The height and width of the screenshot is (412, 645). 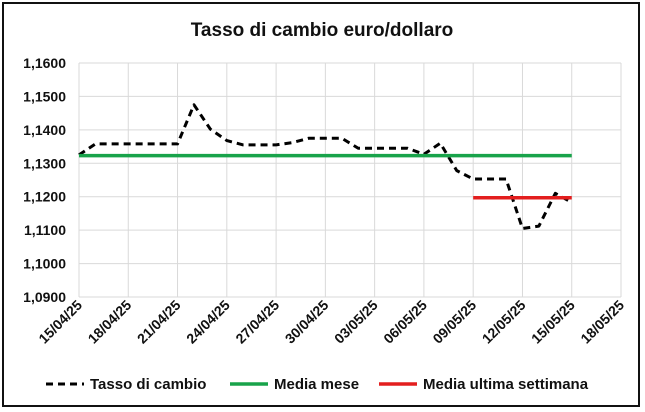 What do you see at coordinates (257, 322) in the screenshot?
I see `x-tick-label: 27/04/25` at bounding box center [257, 322].